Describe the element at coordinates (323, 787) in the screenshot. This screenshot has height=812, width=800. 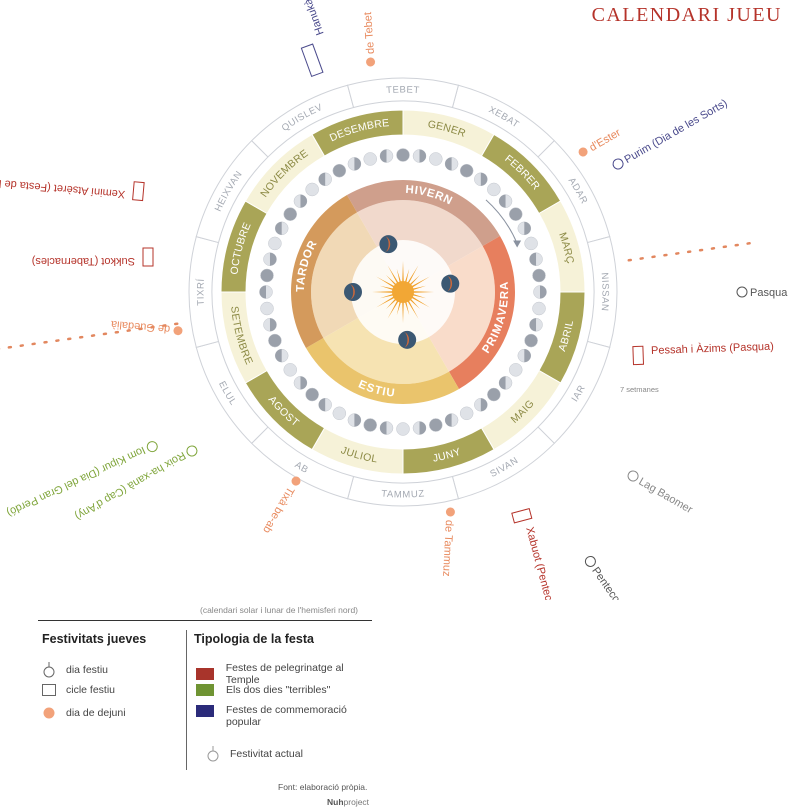
I see `source: Font: elaboració pròpia.` at that location.